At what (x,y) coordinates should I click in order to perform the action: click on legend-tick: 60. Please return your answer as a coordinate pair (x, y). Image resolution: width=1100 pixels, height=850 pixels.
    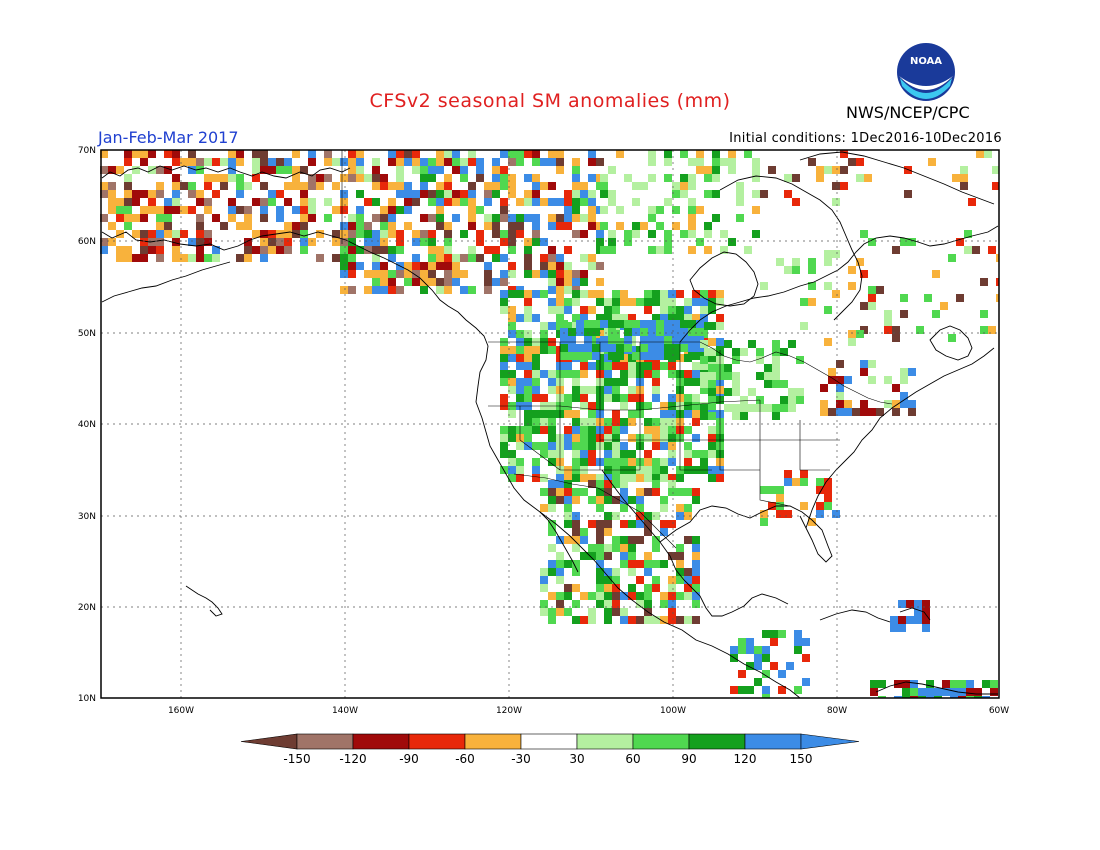
    Looking at the image, I should click on (632, 759).